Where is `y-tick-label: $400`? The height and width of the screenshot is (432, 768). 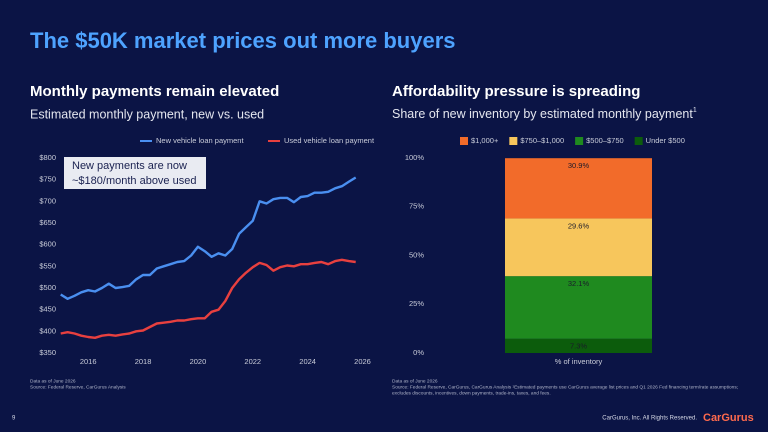 y-tick-label: $400 is located at coordinates (47, 330).